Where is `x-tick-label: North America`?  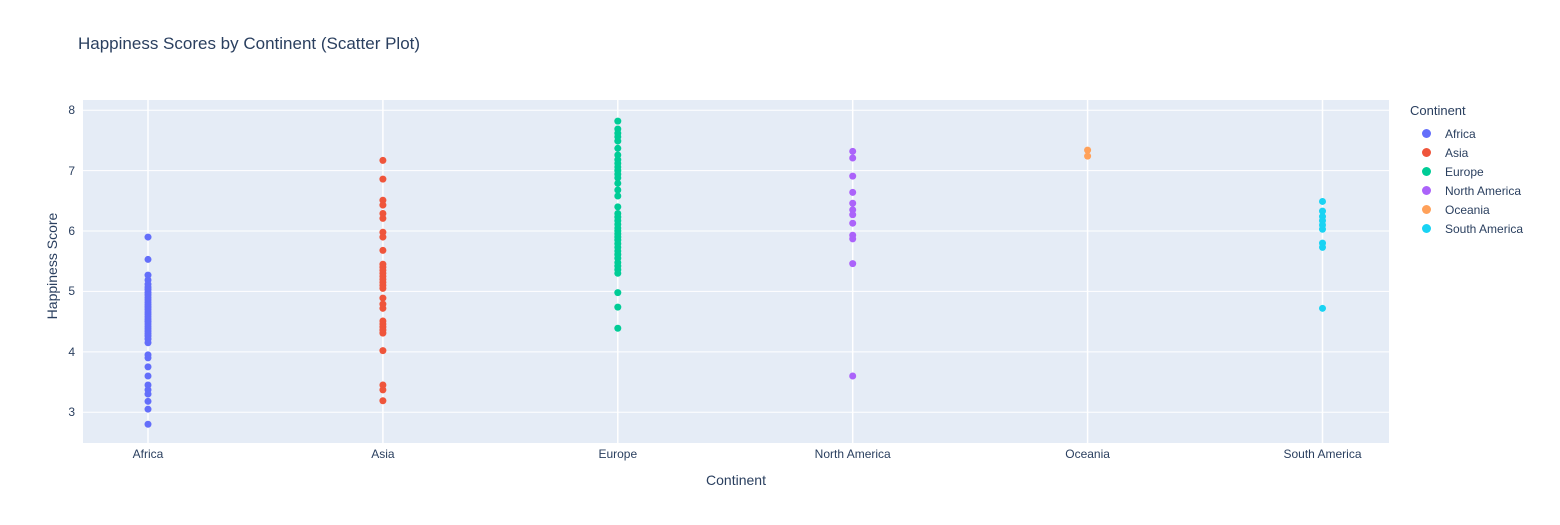 x-tick-label: North America is located at coordinates (852, 454).